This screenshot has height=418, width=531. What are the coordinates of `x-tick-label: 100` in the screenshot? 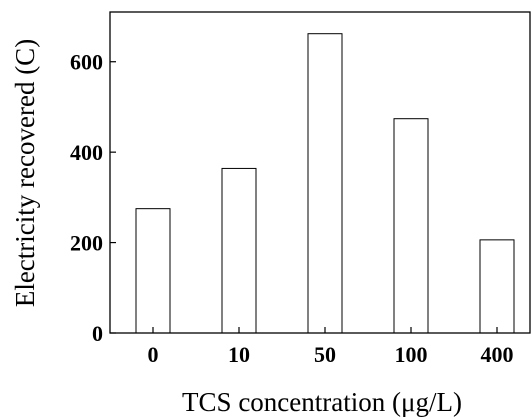 It's located at (411, 354).